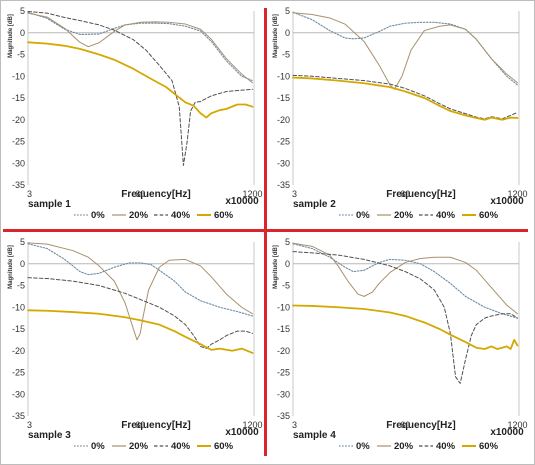  What do you see at coordinates (314, 435) in the screenshot?
I see `sample-label: sample 4` at bounding box center [314, 435].